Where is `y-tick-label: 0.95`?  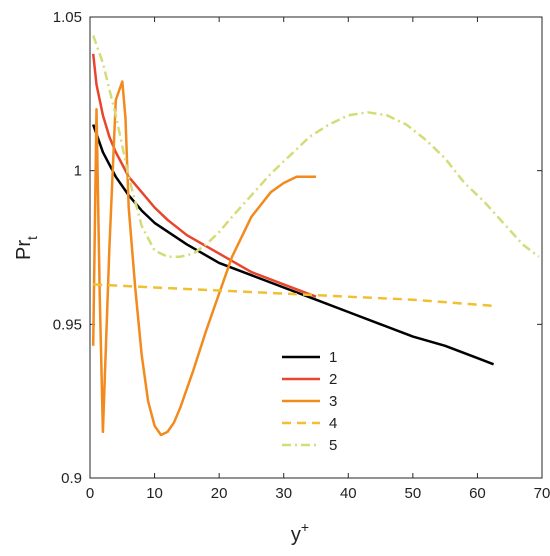 y-tick-label: 0.95 is located at coordinates (67, 324).